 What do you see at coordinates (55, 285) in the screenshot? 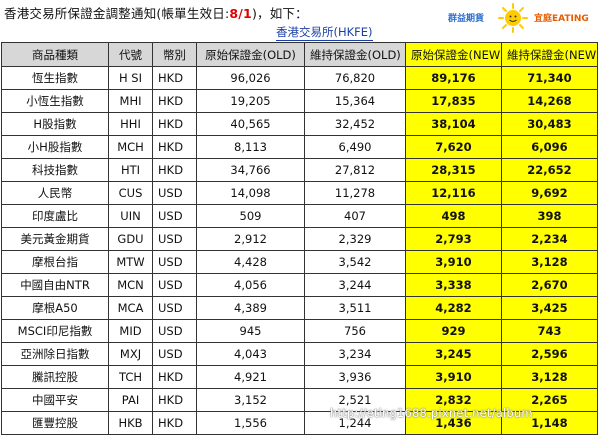
I see `cell-product: 中國自由NTR` at bounding box center [55, 285].